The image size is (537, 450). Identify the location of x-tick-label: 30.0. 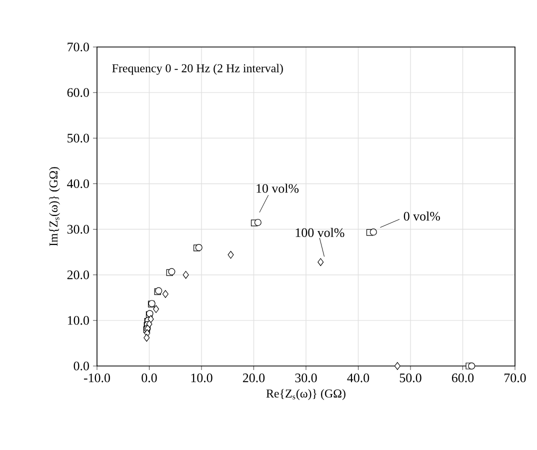
(306, 378).